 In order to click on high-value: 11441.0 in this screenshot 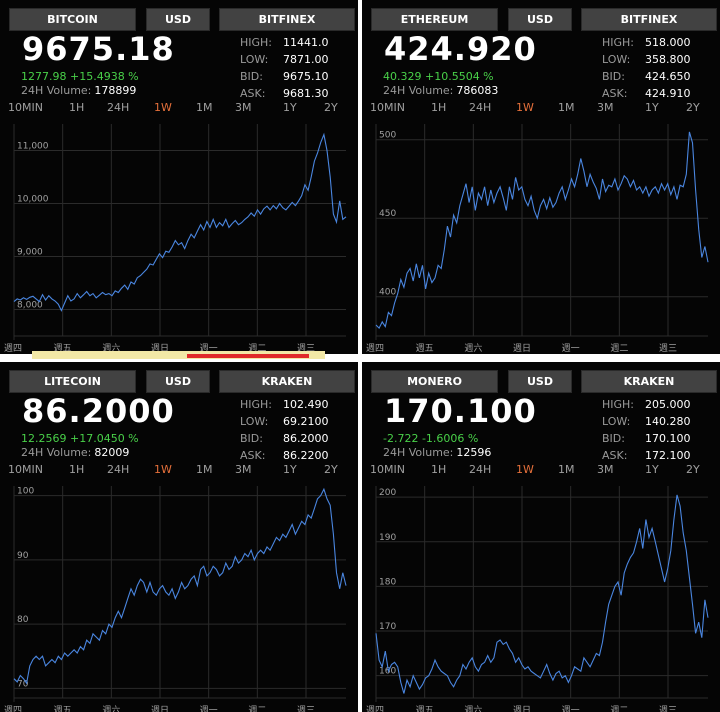, I will do `click(306, 42)`.